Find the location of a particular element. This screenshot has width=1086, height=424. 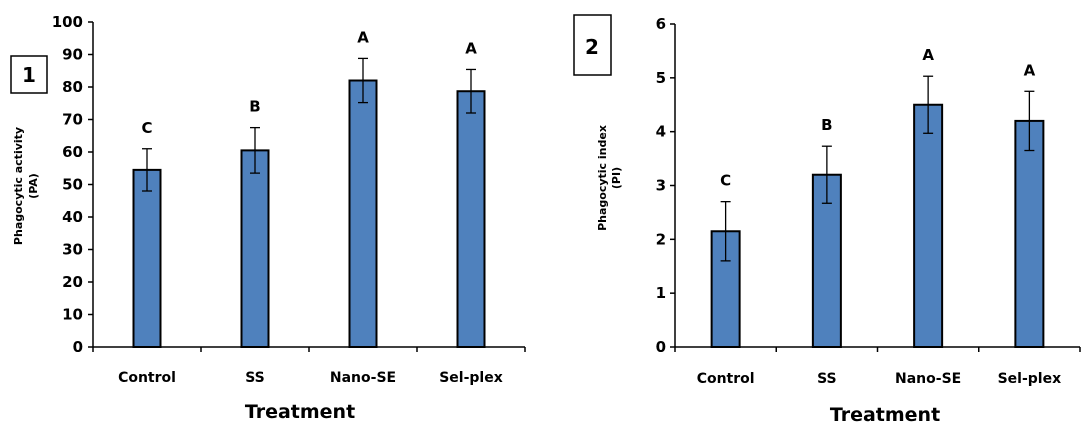

panel-label: 2 is located at coordinates (592, 47).